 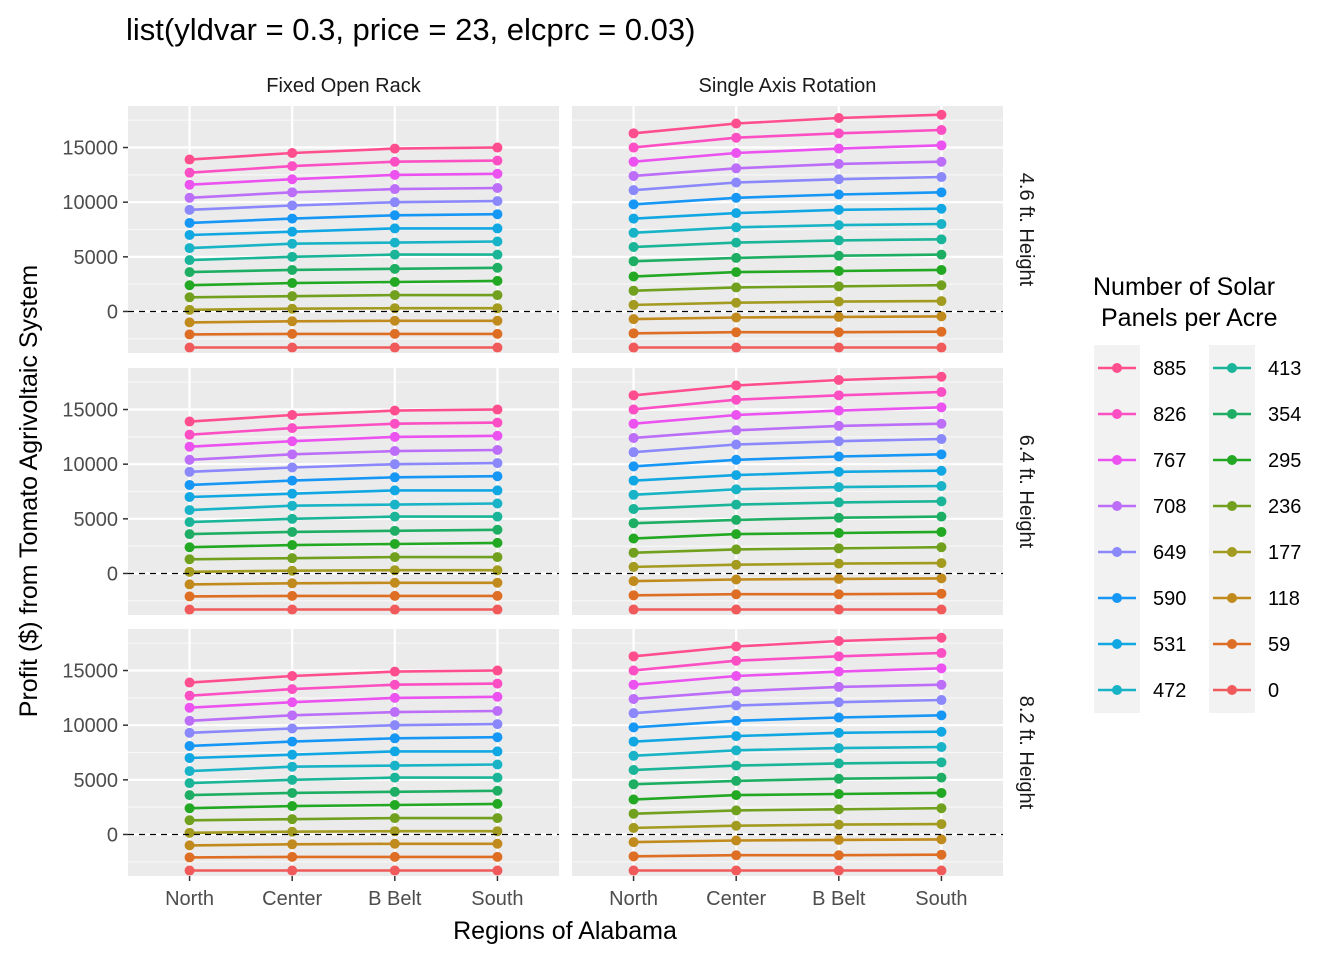 What do you see at coordinates (395, 899) in the screenshot?
I see `x-tick-label: B Belt` at bounding box center [395, 899].